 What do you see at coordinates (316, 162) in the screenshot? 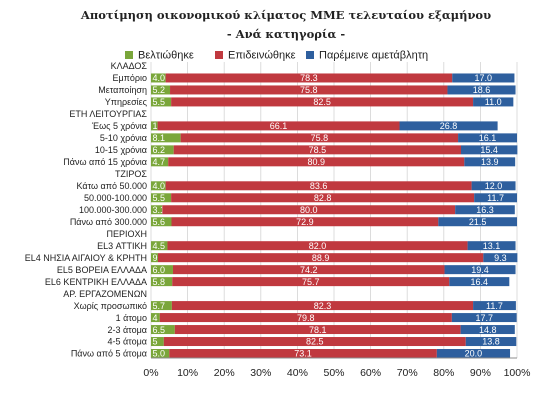
I see `data-label-2: 80.9` at bounding box center [316, 162].